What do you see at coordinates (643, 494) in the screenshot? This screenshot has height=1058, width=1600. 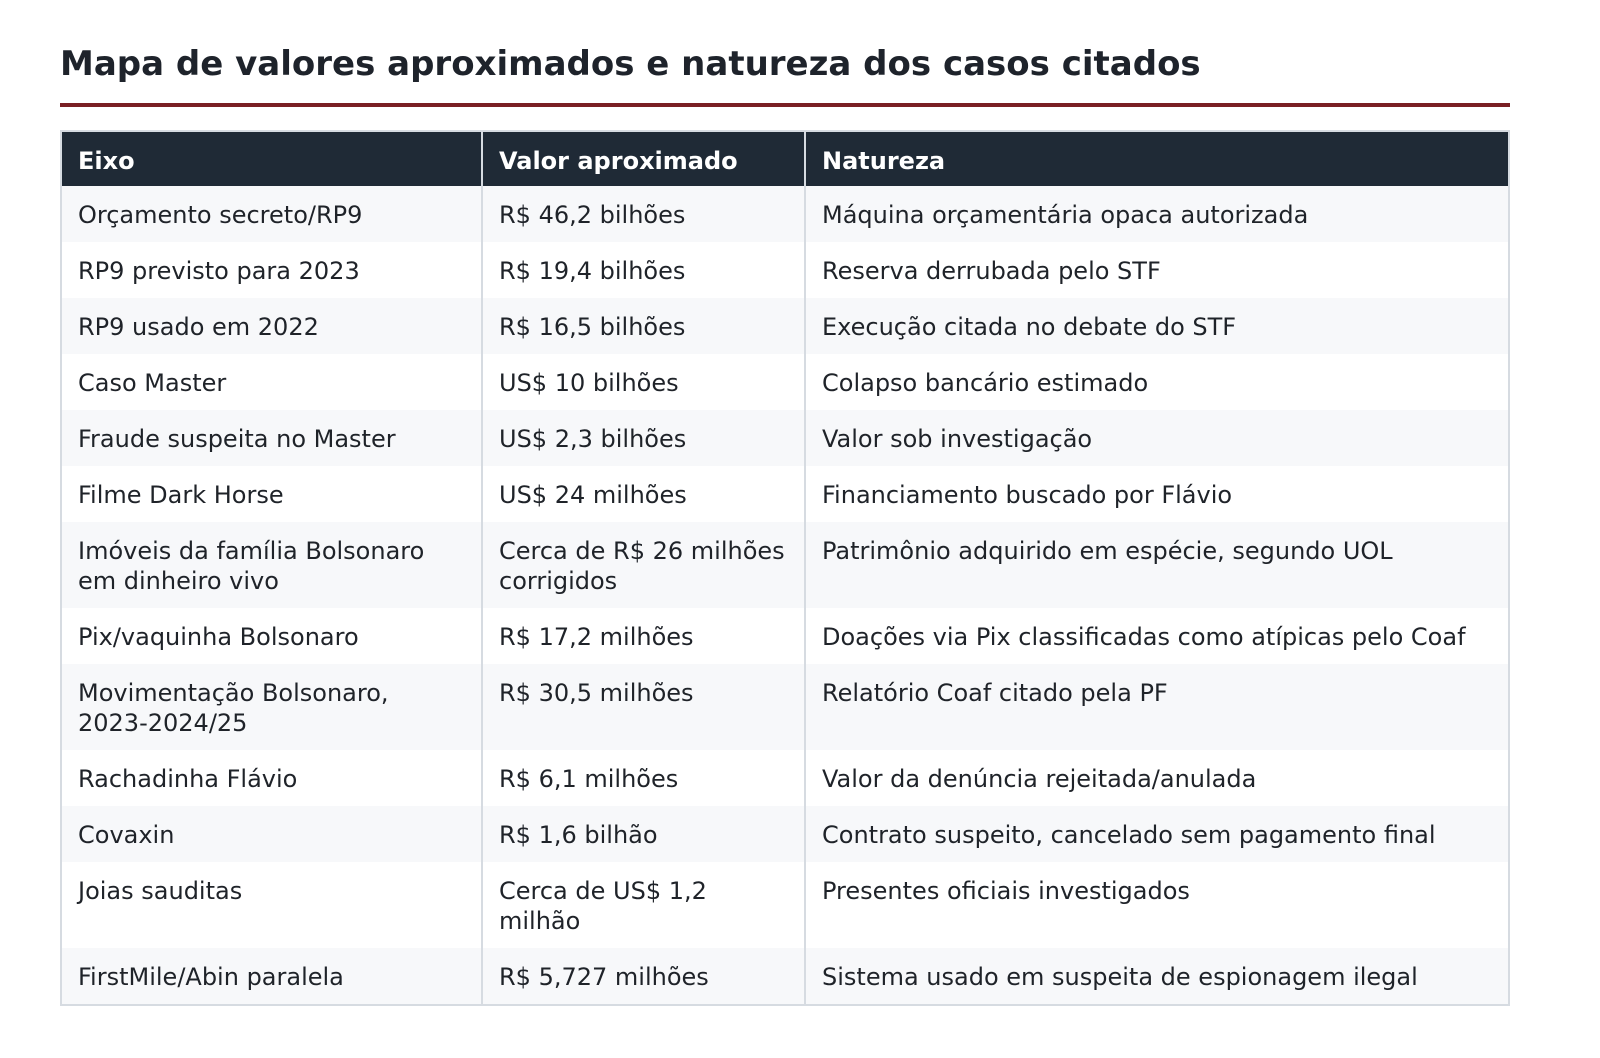 I see `table-cell: US$ 24 milhões` at bounding box center [643, 494].